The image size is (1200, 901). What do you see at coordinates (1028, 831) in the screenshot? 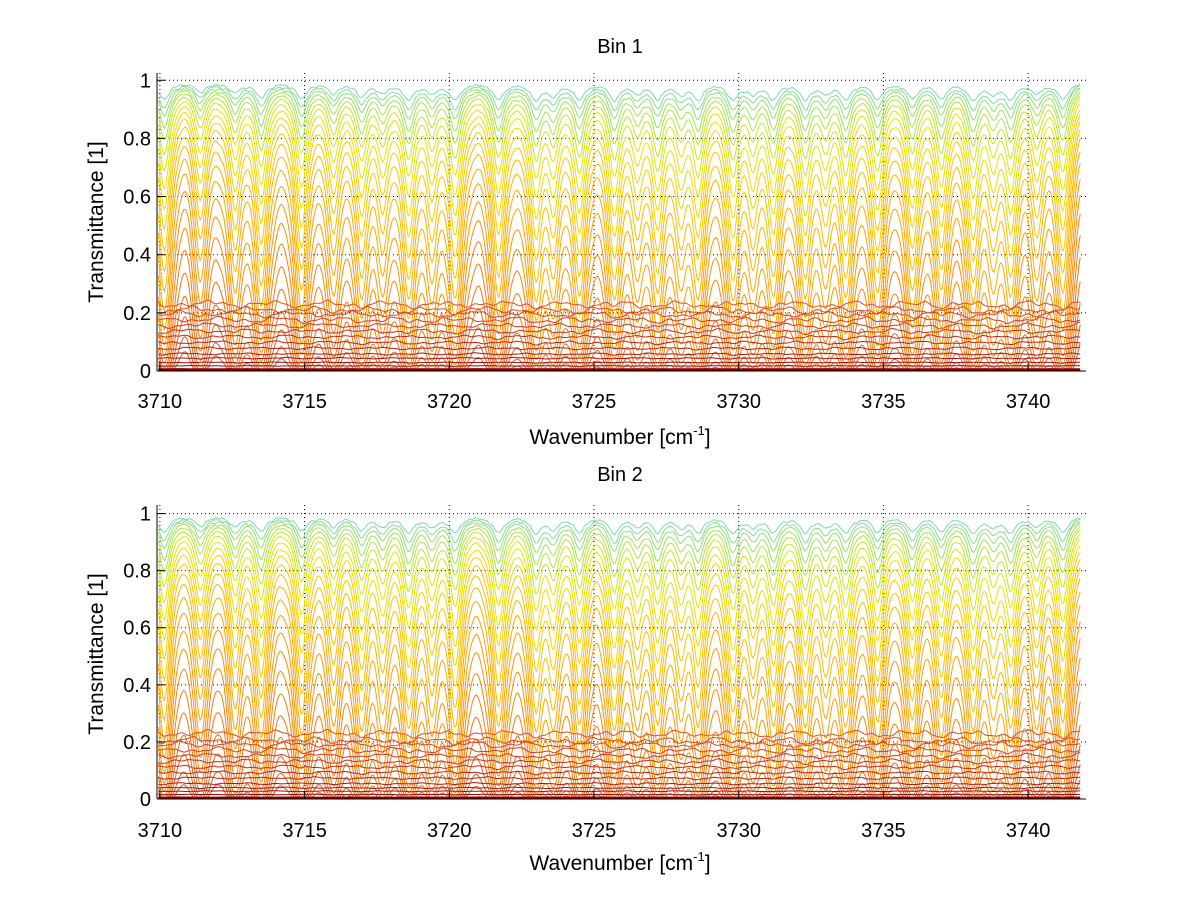
I see `x-tick-label: 3740` at bounding box center [1028, 831].